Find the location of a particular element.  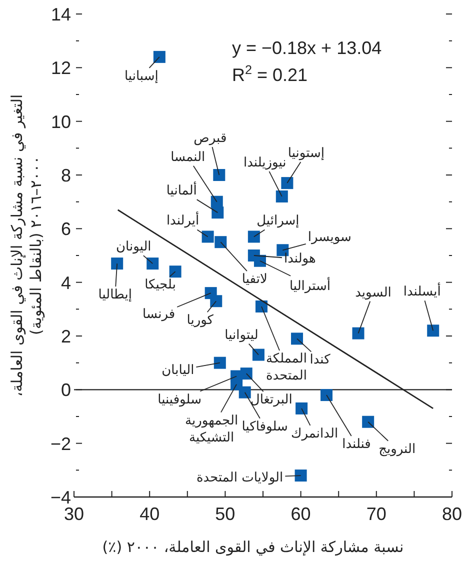

y-tick-label: 4 is located at coordinates (65, 282).